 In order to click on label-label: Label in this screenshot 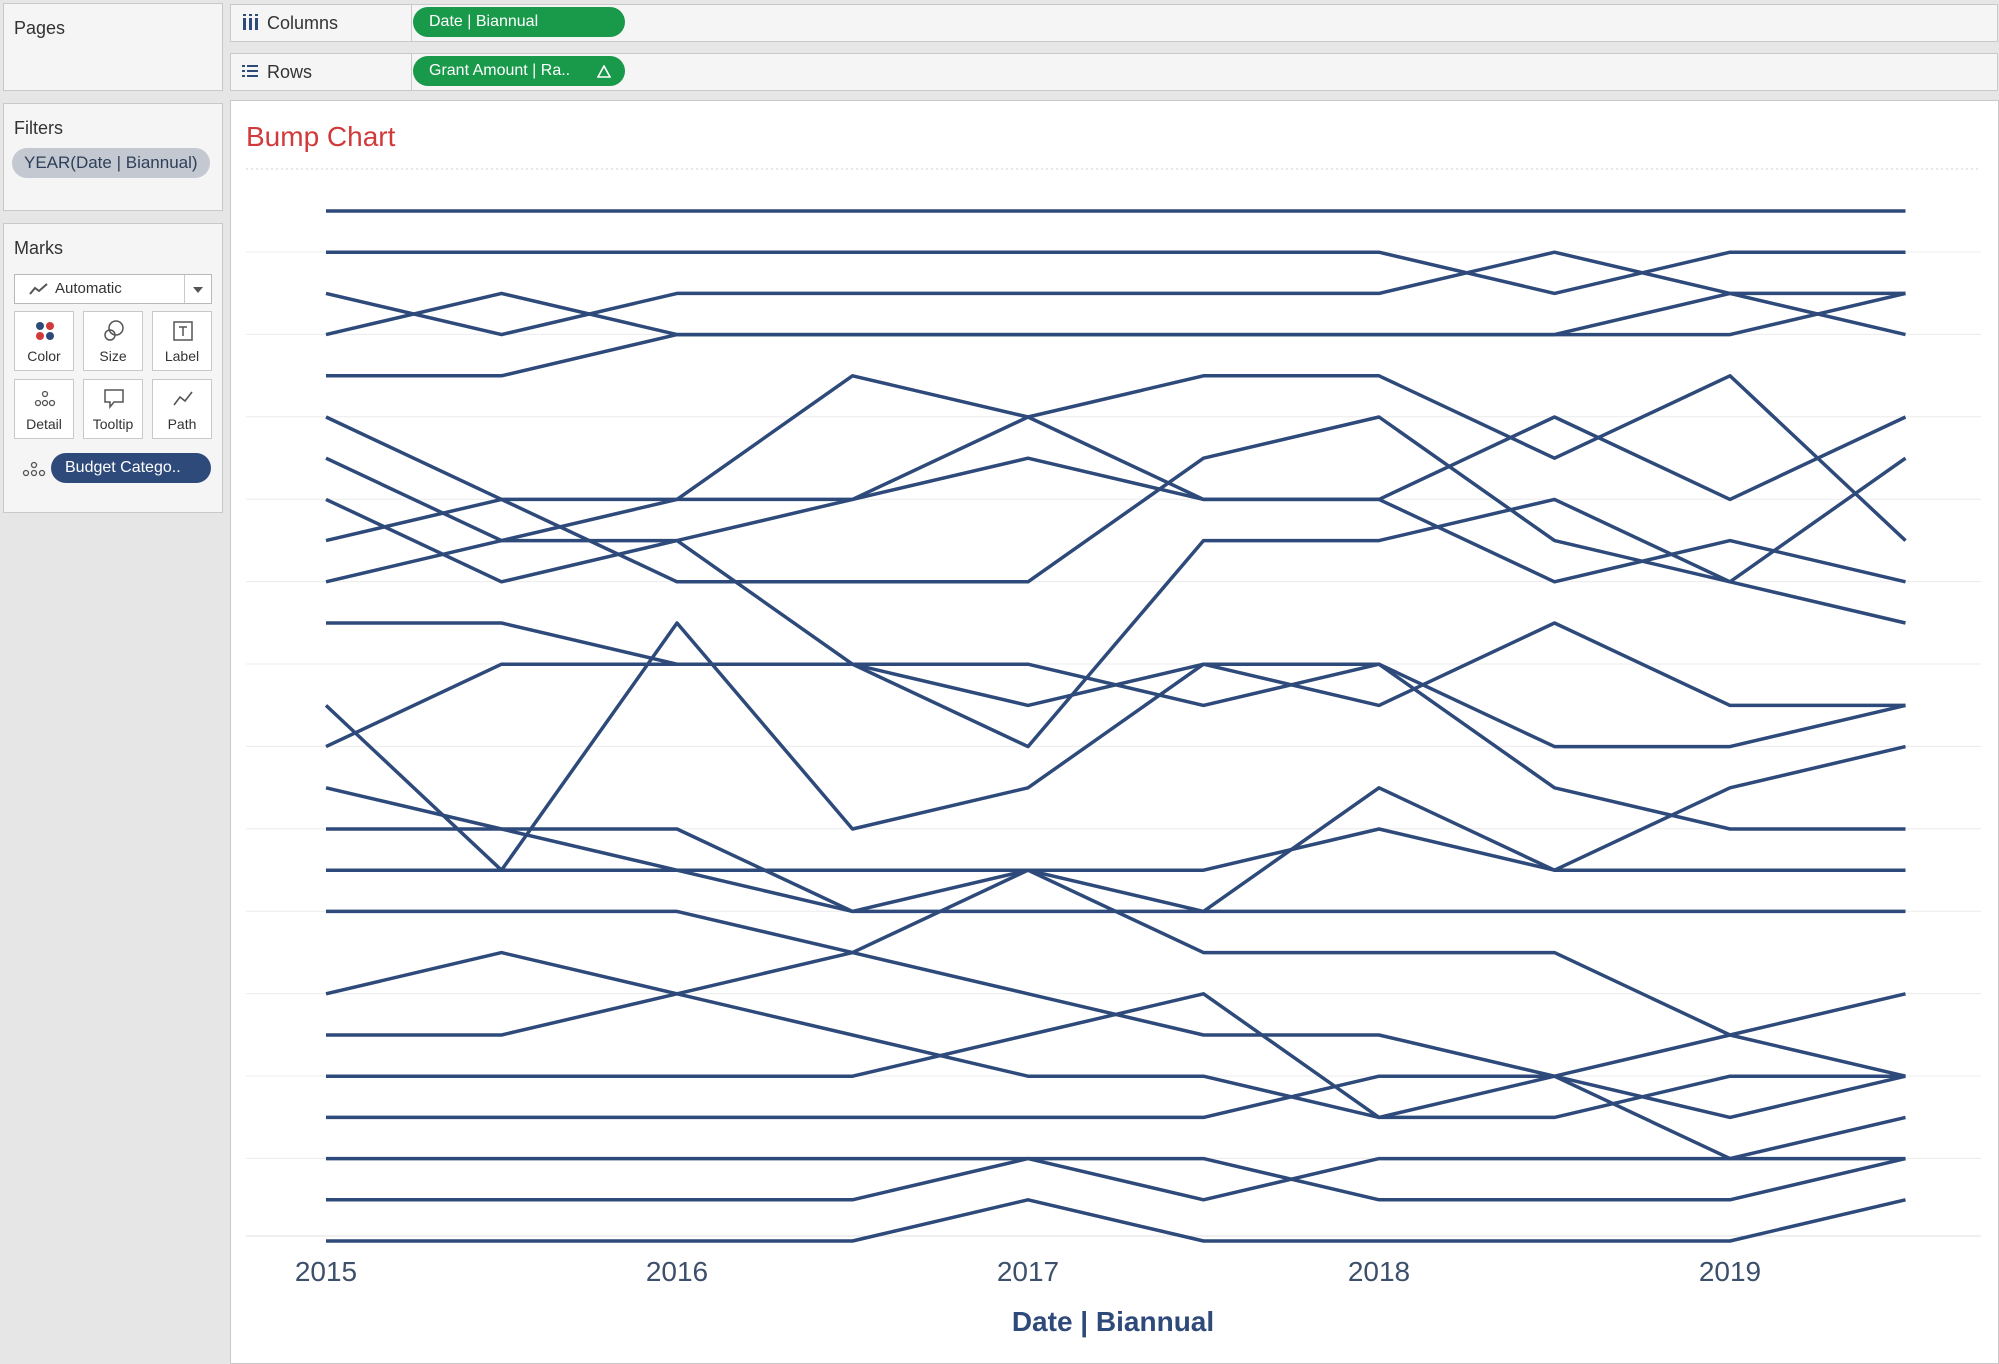, I will do `click(182, 356)`.